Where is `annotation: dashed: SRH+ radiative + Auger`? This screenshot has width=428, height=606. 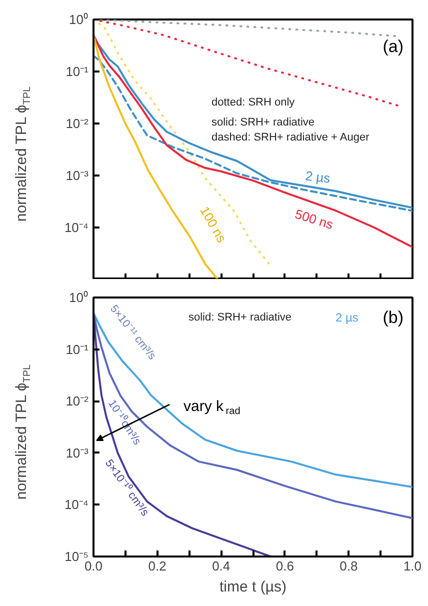 annotation: dashed: SRH+ radiative + Auger is located at coordinates (291, 138).